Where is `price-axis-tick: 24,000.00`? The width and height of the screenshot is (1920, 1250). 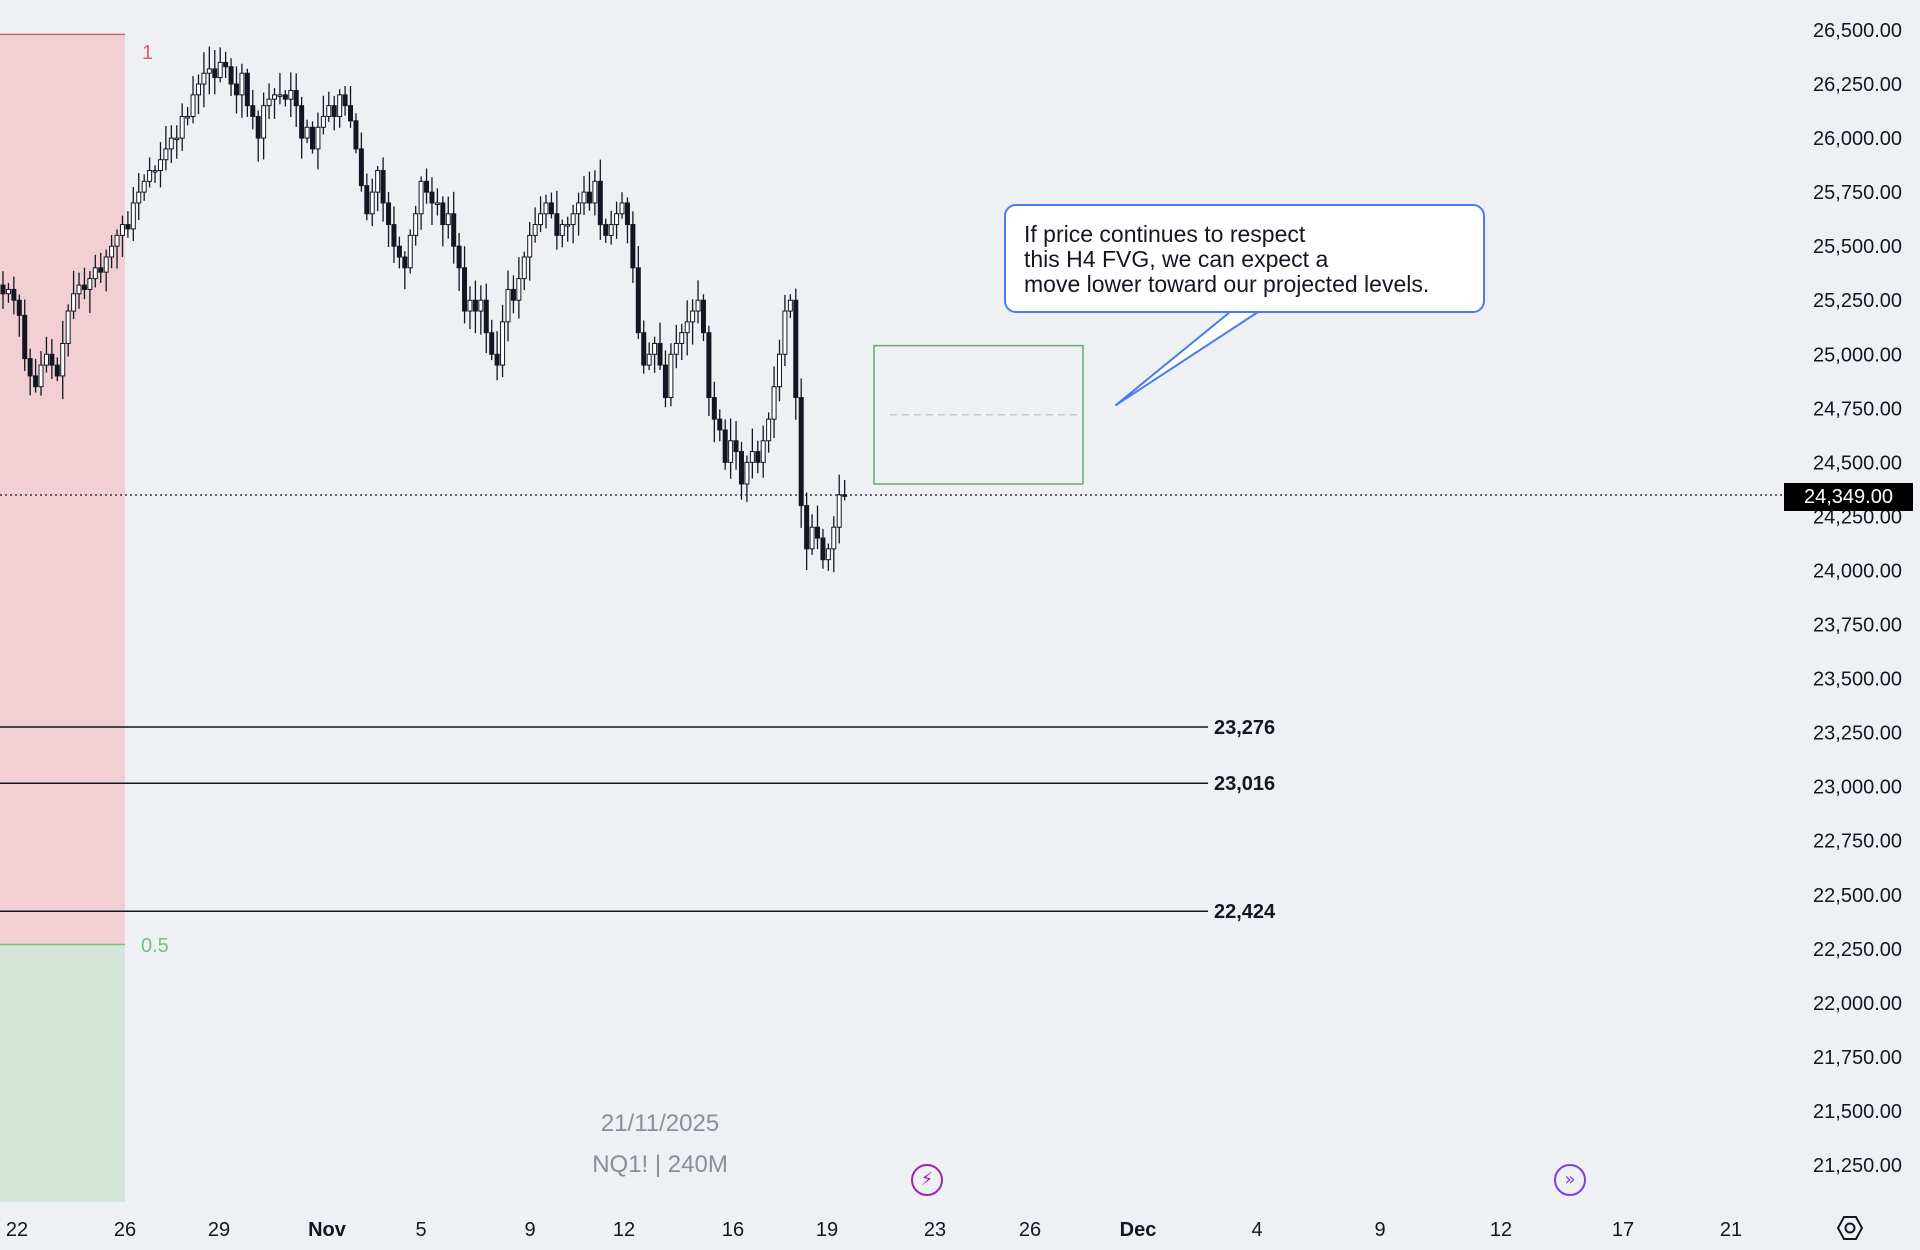
price-axis-tick: 24,000.00 is located at coordinates (1857, 571).